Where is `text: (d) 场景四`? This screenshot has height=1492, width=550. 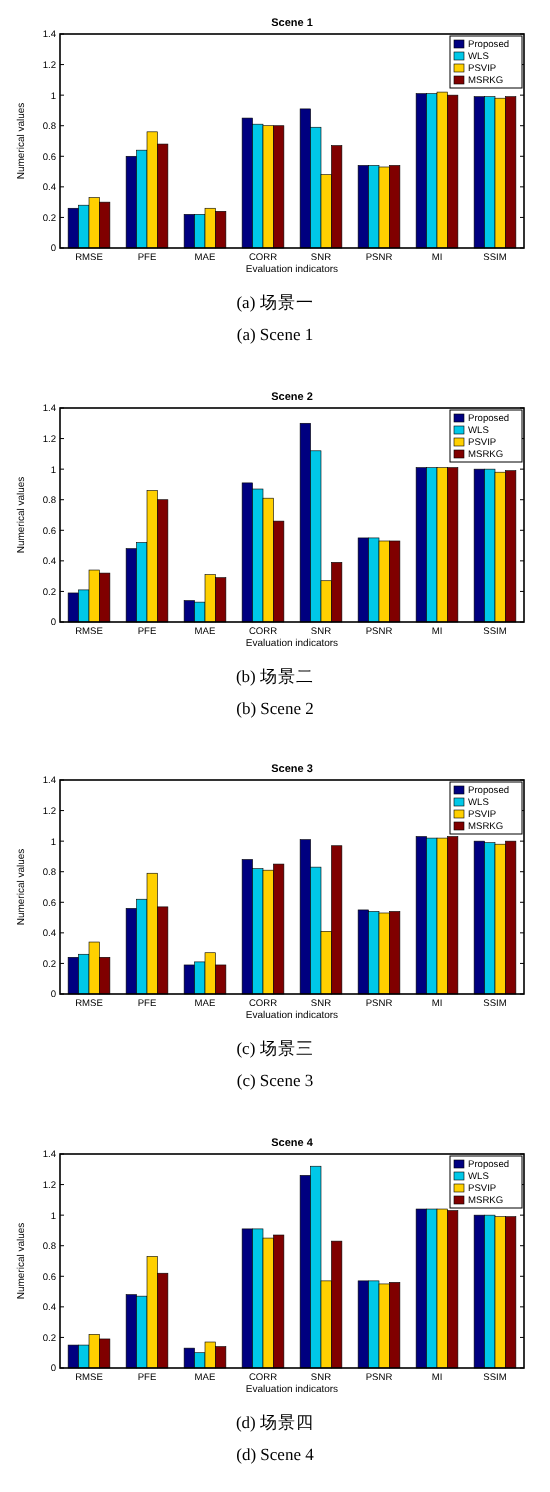
text: (d) 场景四 is located at coordinates (275, 1421).